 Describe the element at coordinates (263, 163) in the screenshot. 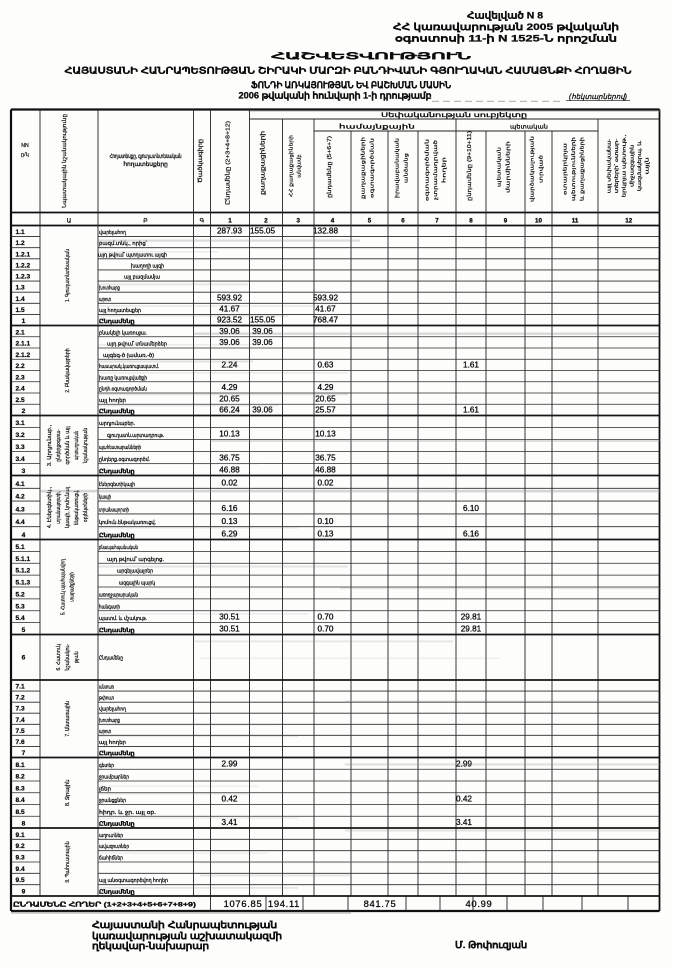

I see `svg-text: քաղաքացիների` at that location.